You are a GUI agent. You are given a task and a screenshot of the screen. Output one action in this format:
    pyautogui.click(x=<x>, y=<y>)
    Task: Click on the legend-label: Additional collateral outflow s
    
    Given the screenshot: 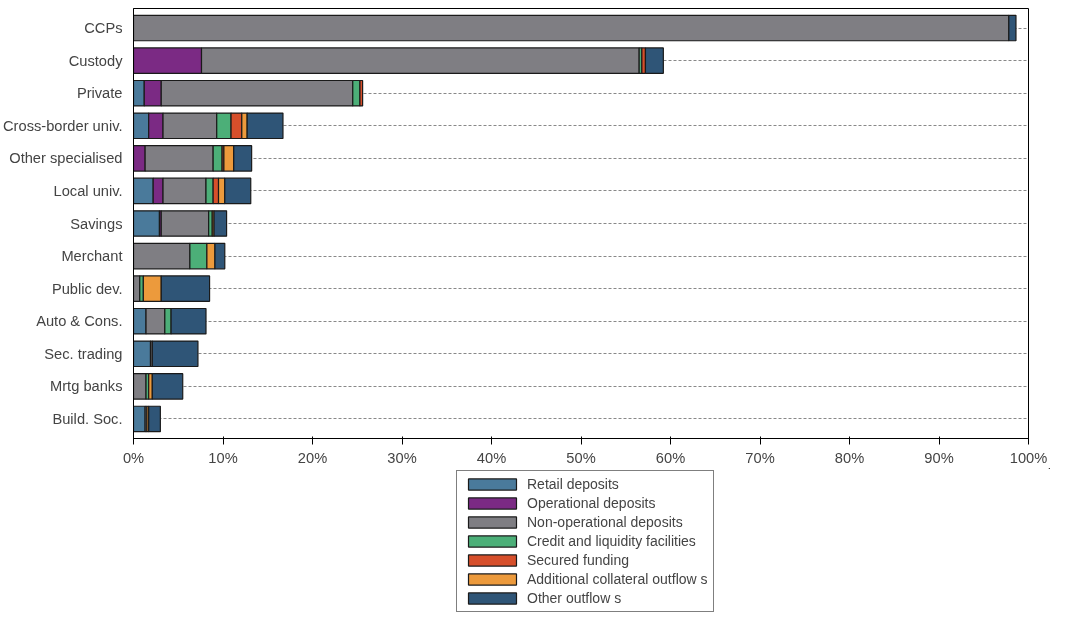 What is the action you would take?
    pyautogui.click(x=617, y=579)
    